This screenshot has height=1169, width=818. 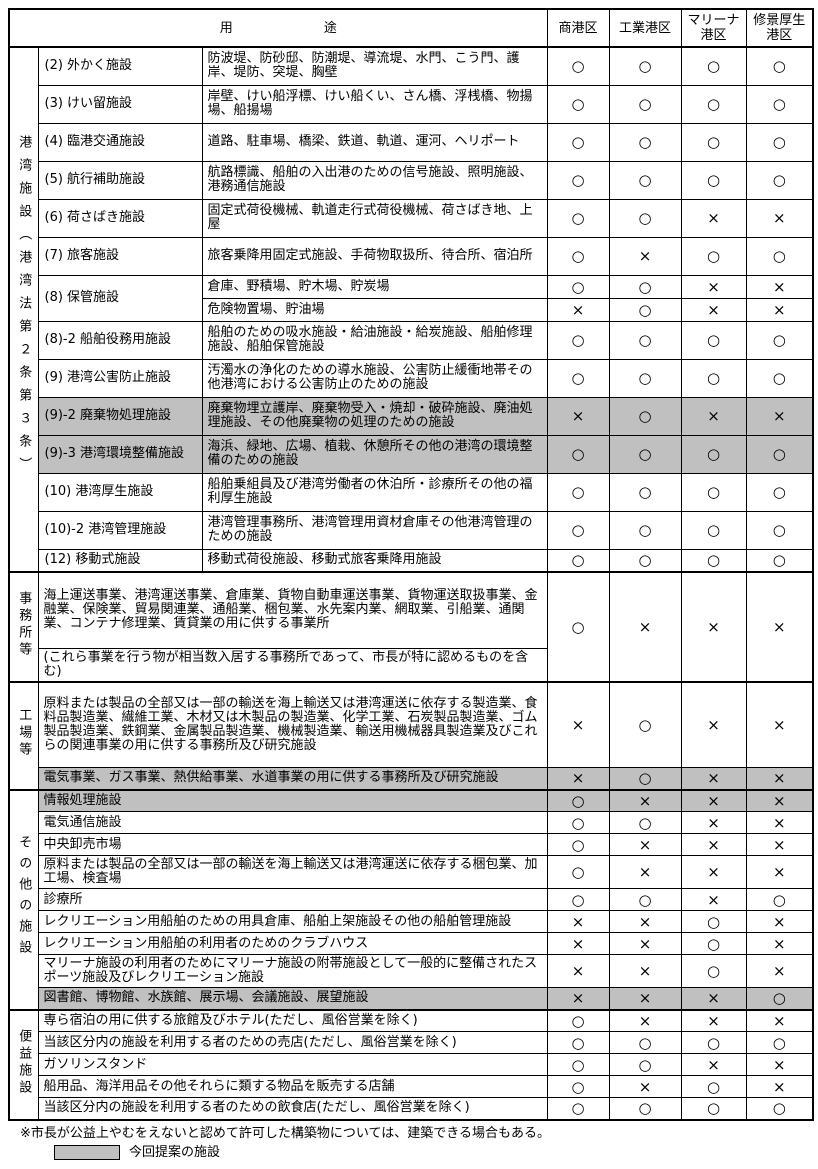 What do you see at coordinates (374, 142) in the screenshot?
I see `facility-desc-cell: 道路、駐車場、橋梁、鉄道、軌道、運河、ヘリポート` at bounding box center [374, 142].